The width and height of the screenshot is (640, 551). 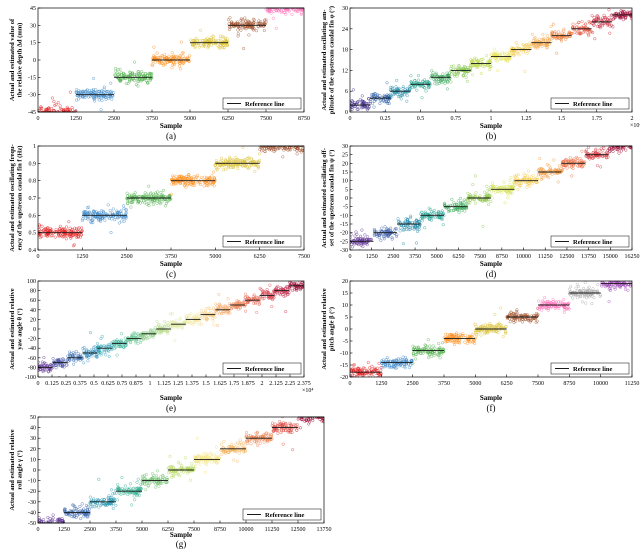 What do you see at coordinates (38, 384) in the screenshot?
I see `x-tick-label: 0` at bounding box center [38, 384].